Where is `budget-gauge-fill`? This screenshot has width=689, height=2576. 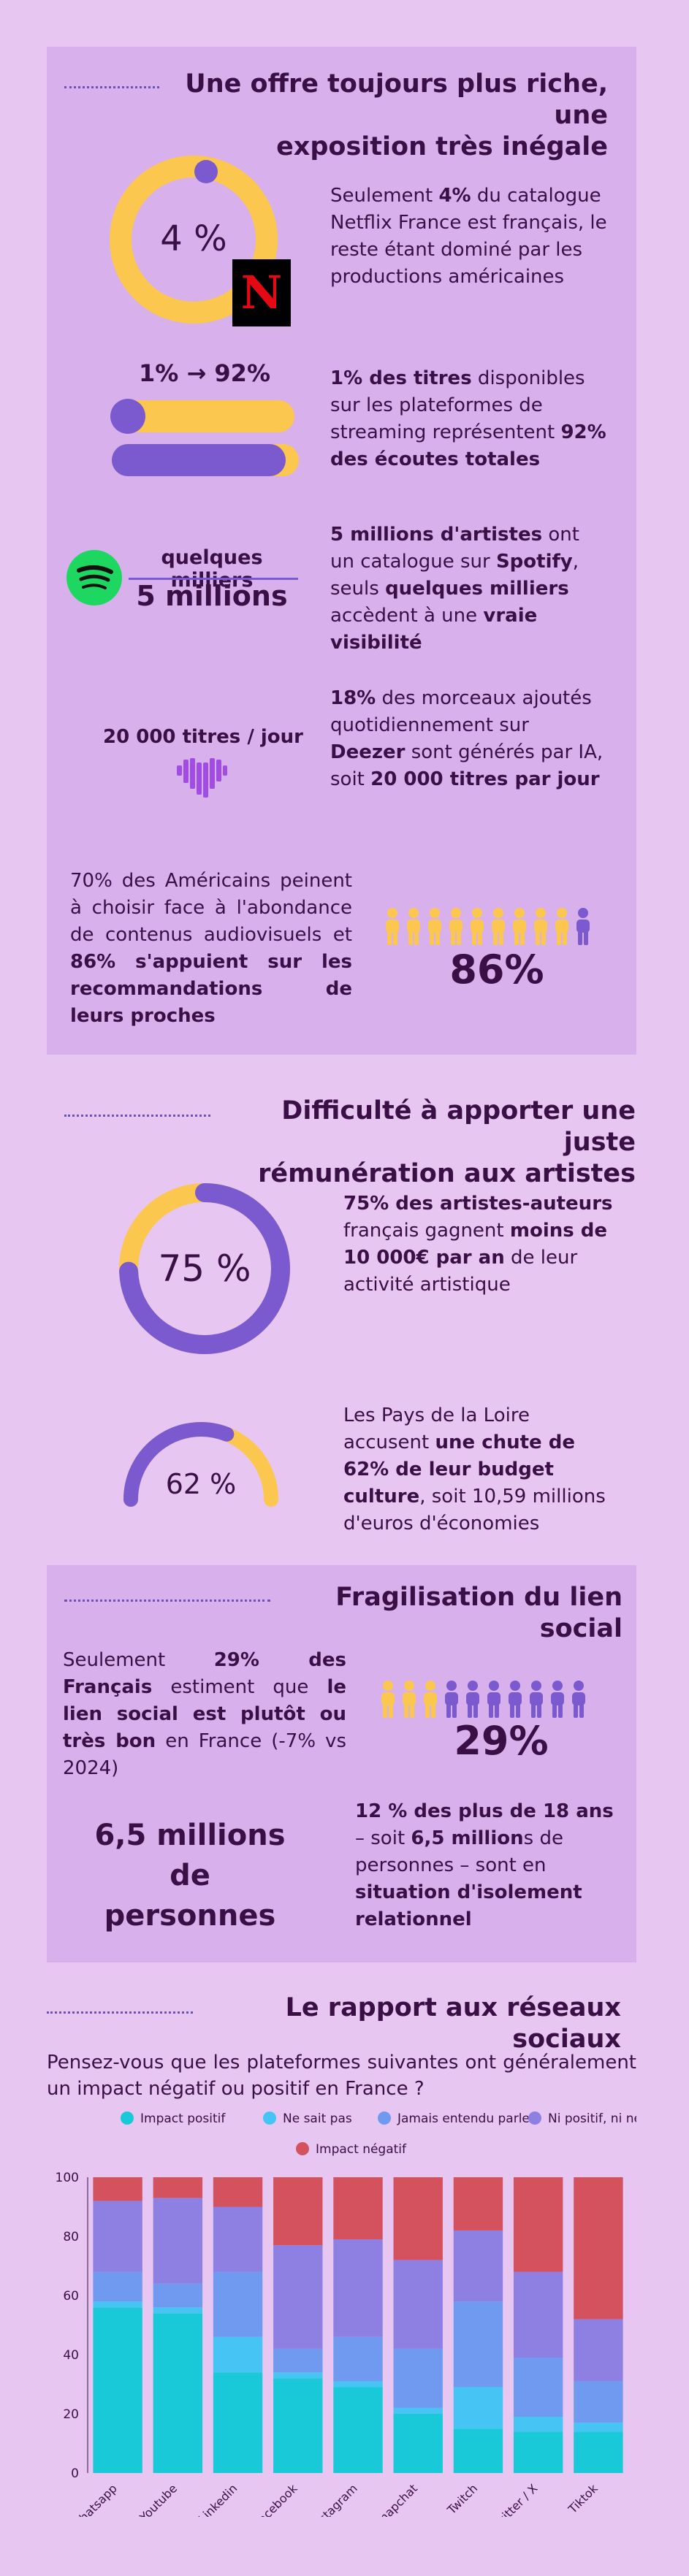 budget-gauge-fill is located at coordinates (179, 1464).